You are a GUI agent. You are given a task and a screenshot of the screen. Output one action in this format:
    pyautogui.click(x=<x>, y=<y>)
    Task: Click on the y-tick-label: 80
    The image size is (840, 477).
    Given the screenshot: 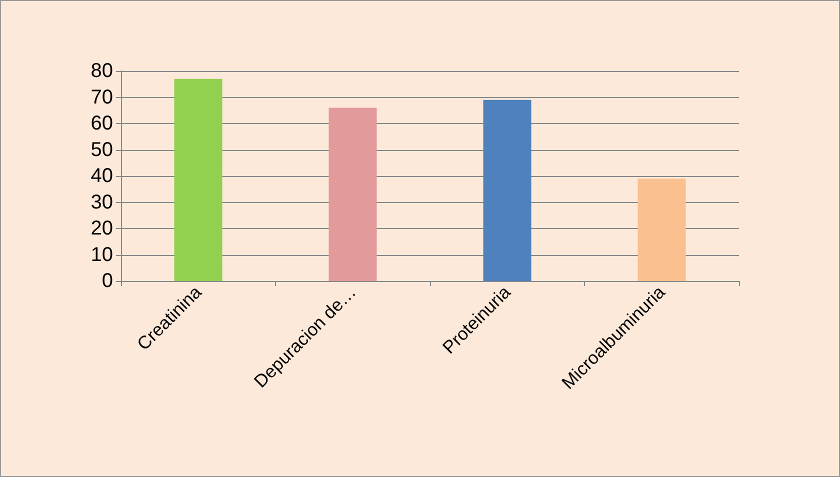 What is the action you would take?
    pyautogui.click(x=101, y=71)
    